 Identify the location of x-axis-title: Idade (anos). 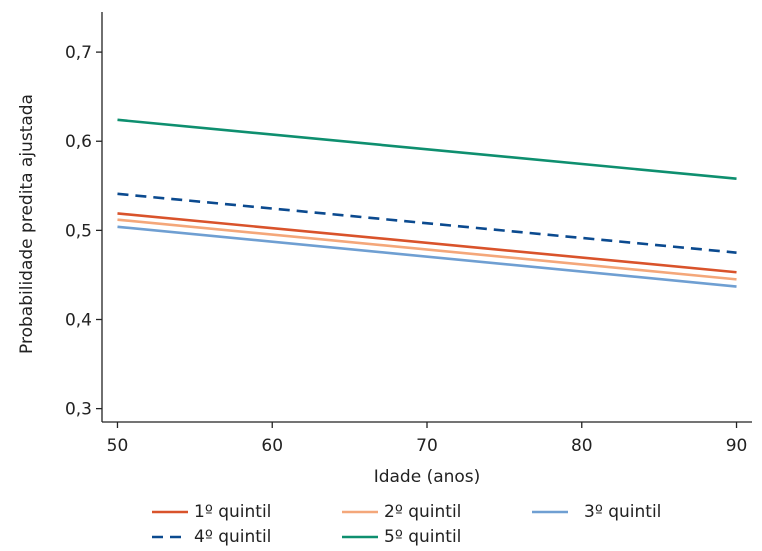
(427, 477).